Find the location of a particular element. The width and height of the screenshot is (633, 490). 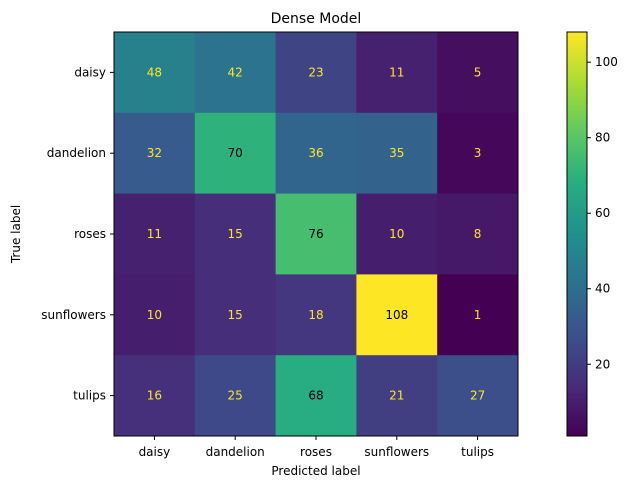

cell-value-label: 3 is located at coordinates (478, 153).